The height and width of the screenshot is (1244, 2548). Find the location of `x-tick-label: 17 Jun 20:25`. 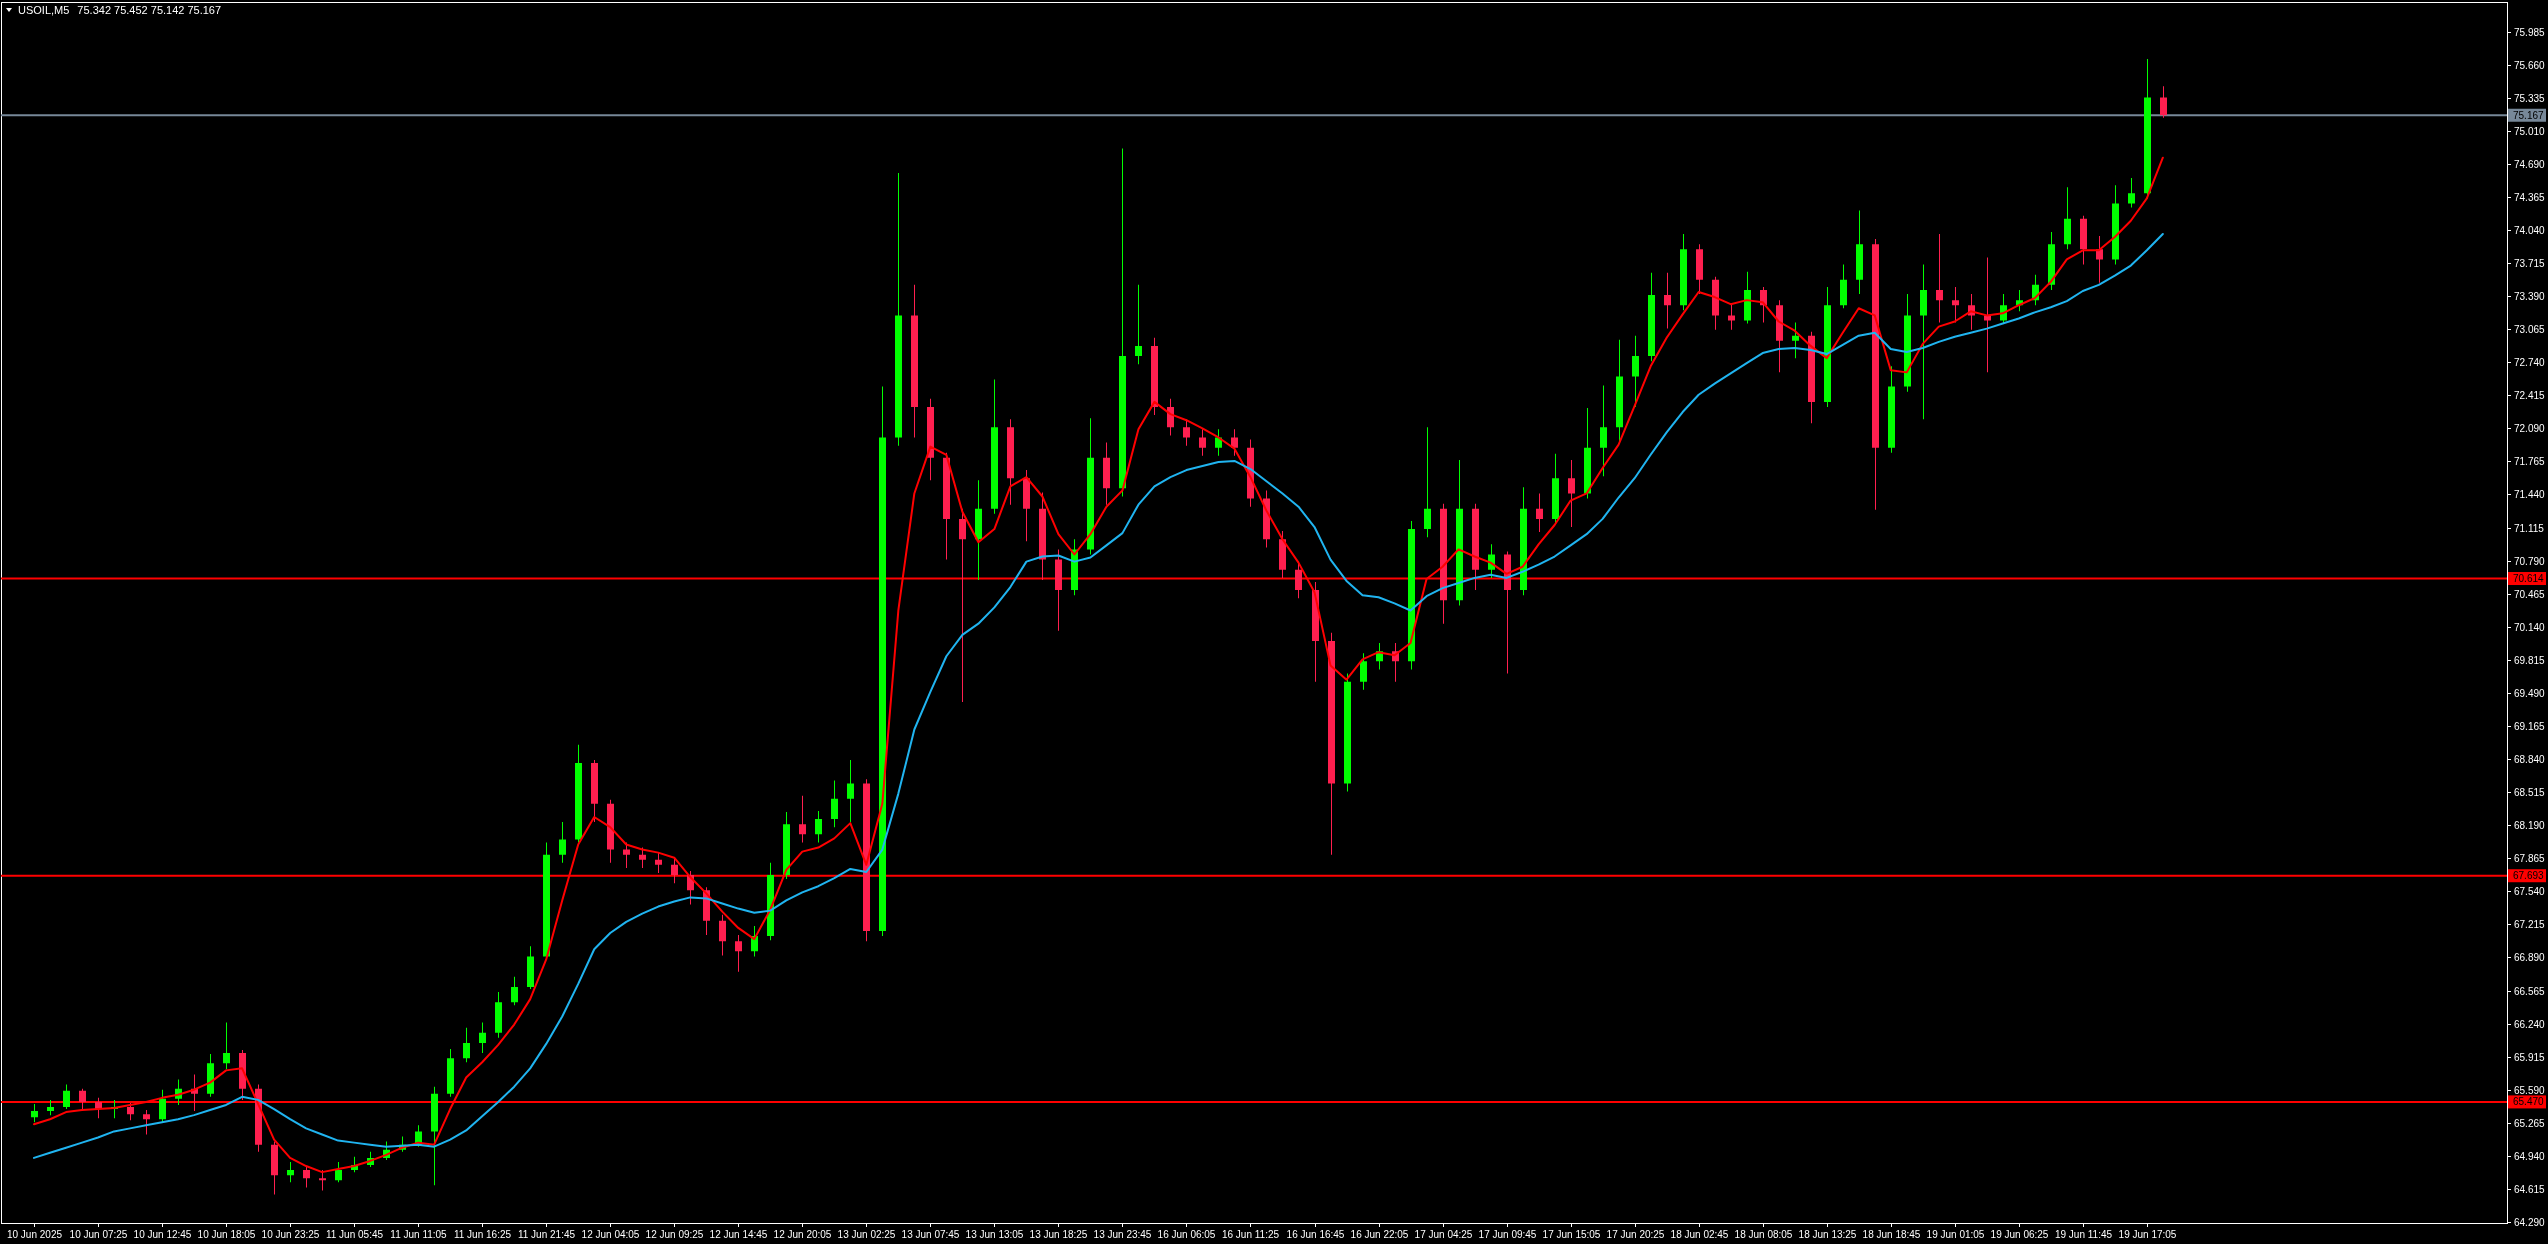

x-tick-label: 17 Jun 20:25 is located at coordinates (1635, 1234).